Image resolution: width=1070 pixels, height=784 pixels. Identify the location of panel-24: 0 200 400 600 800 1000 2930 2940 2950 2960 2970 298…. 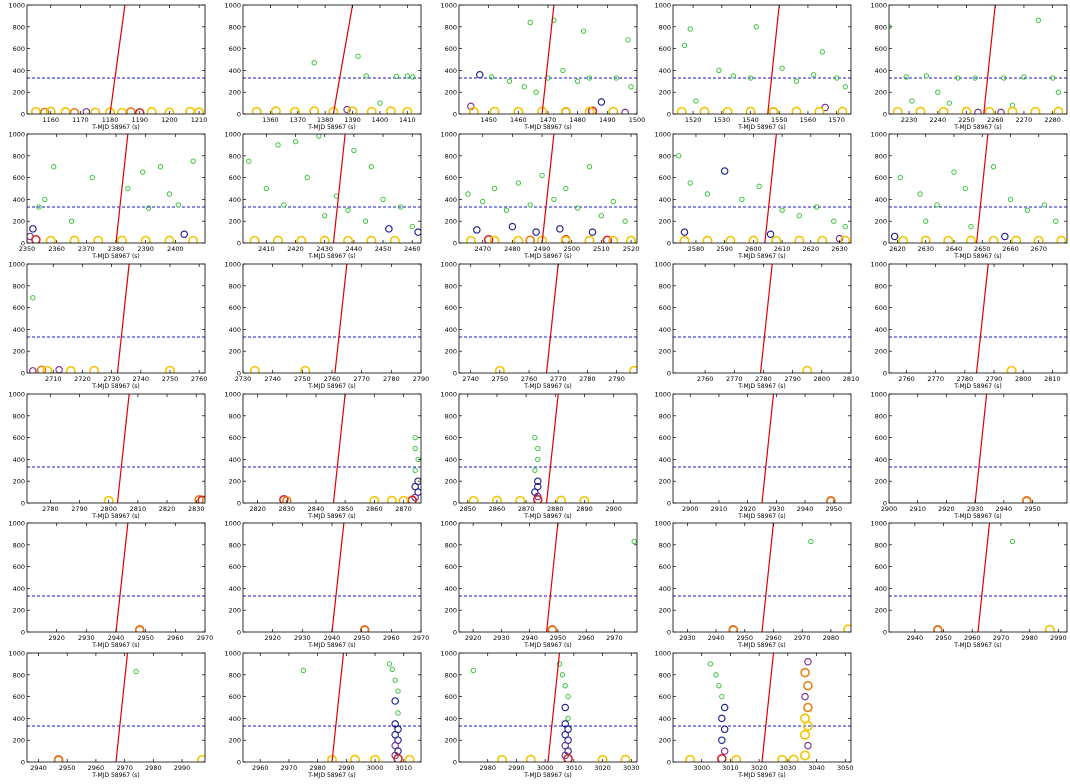
(753, 584).